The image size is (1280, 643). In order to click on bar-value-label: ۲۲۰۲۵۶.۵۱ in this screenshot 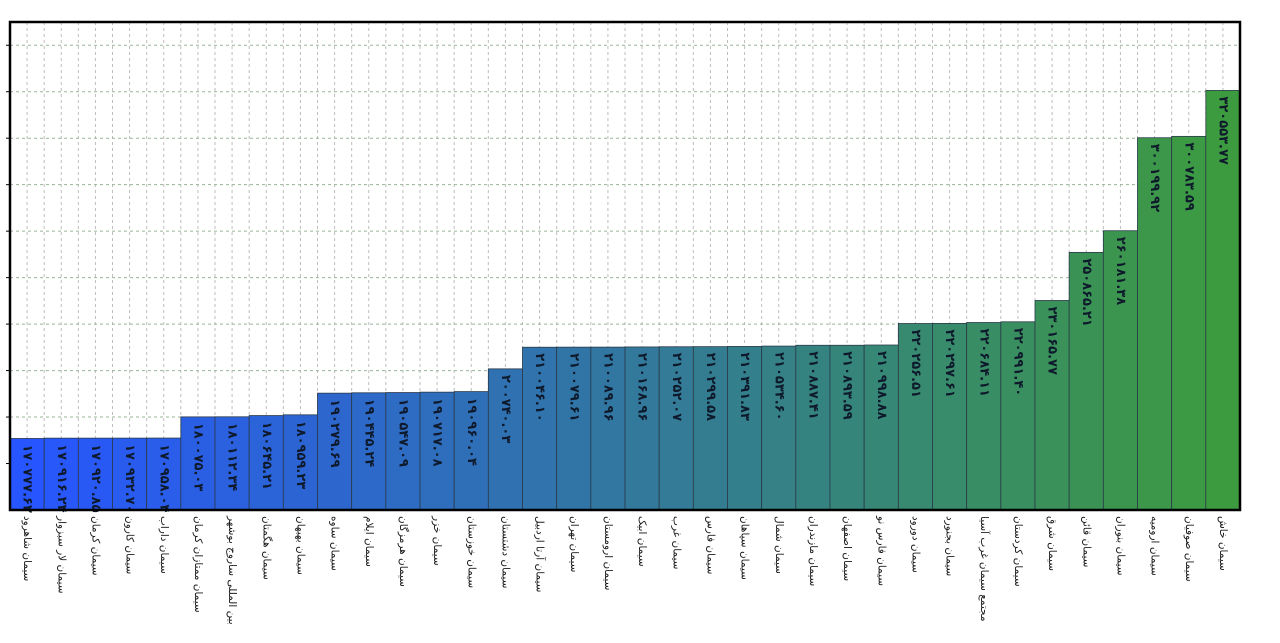, I will do `click(915, 363)`.